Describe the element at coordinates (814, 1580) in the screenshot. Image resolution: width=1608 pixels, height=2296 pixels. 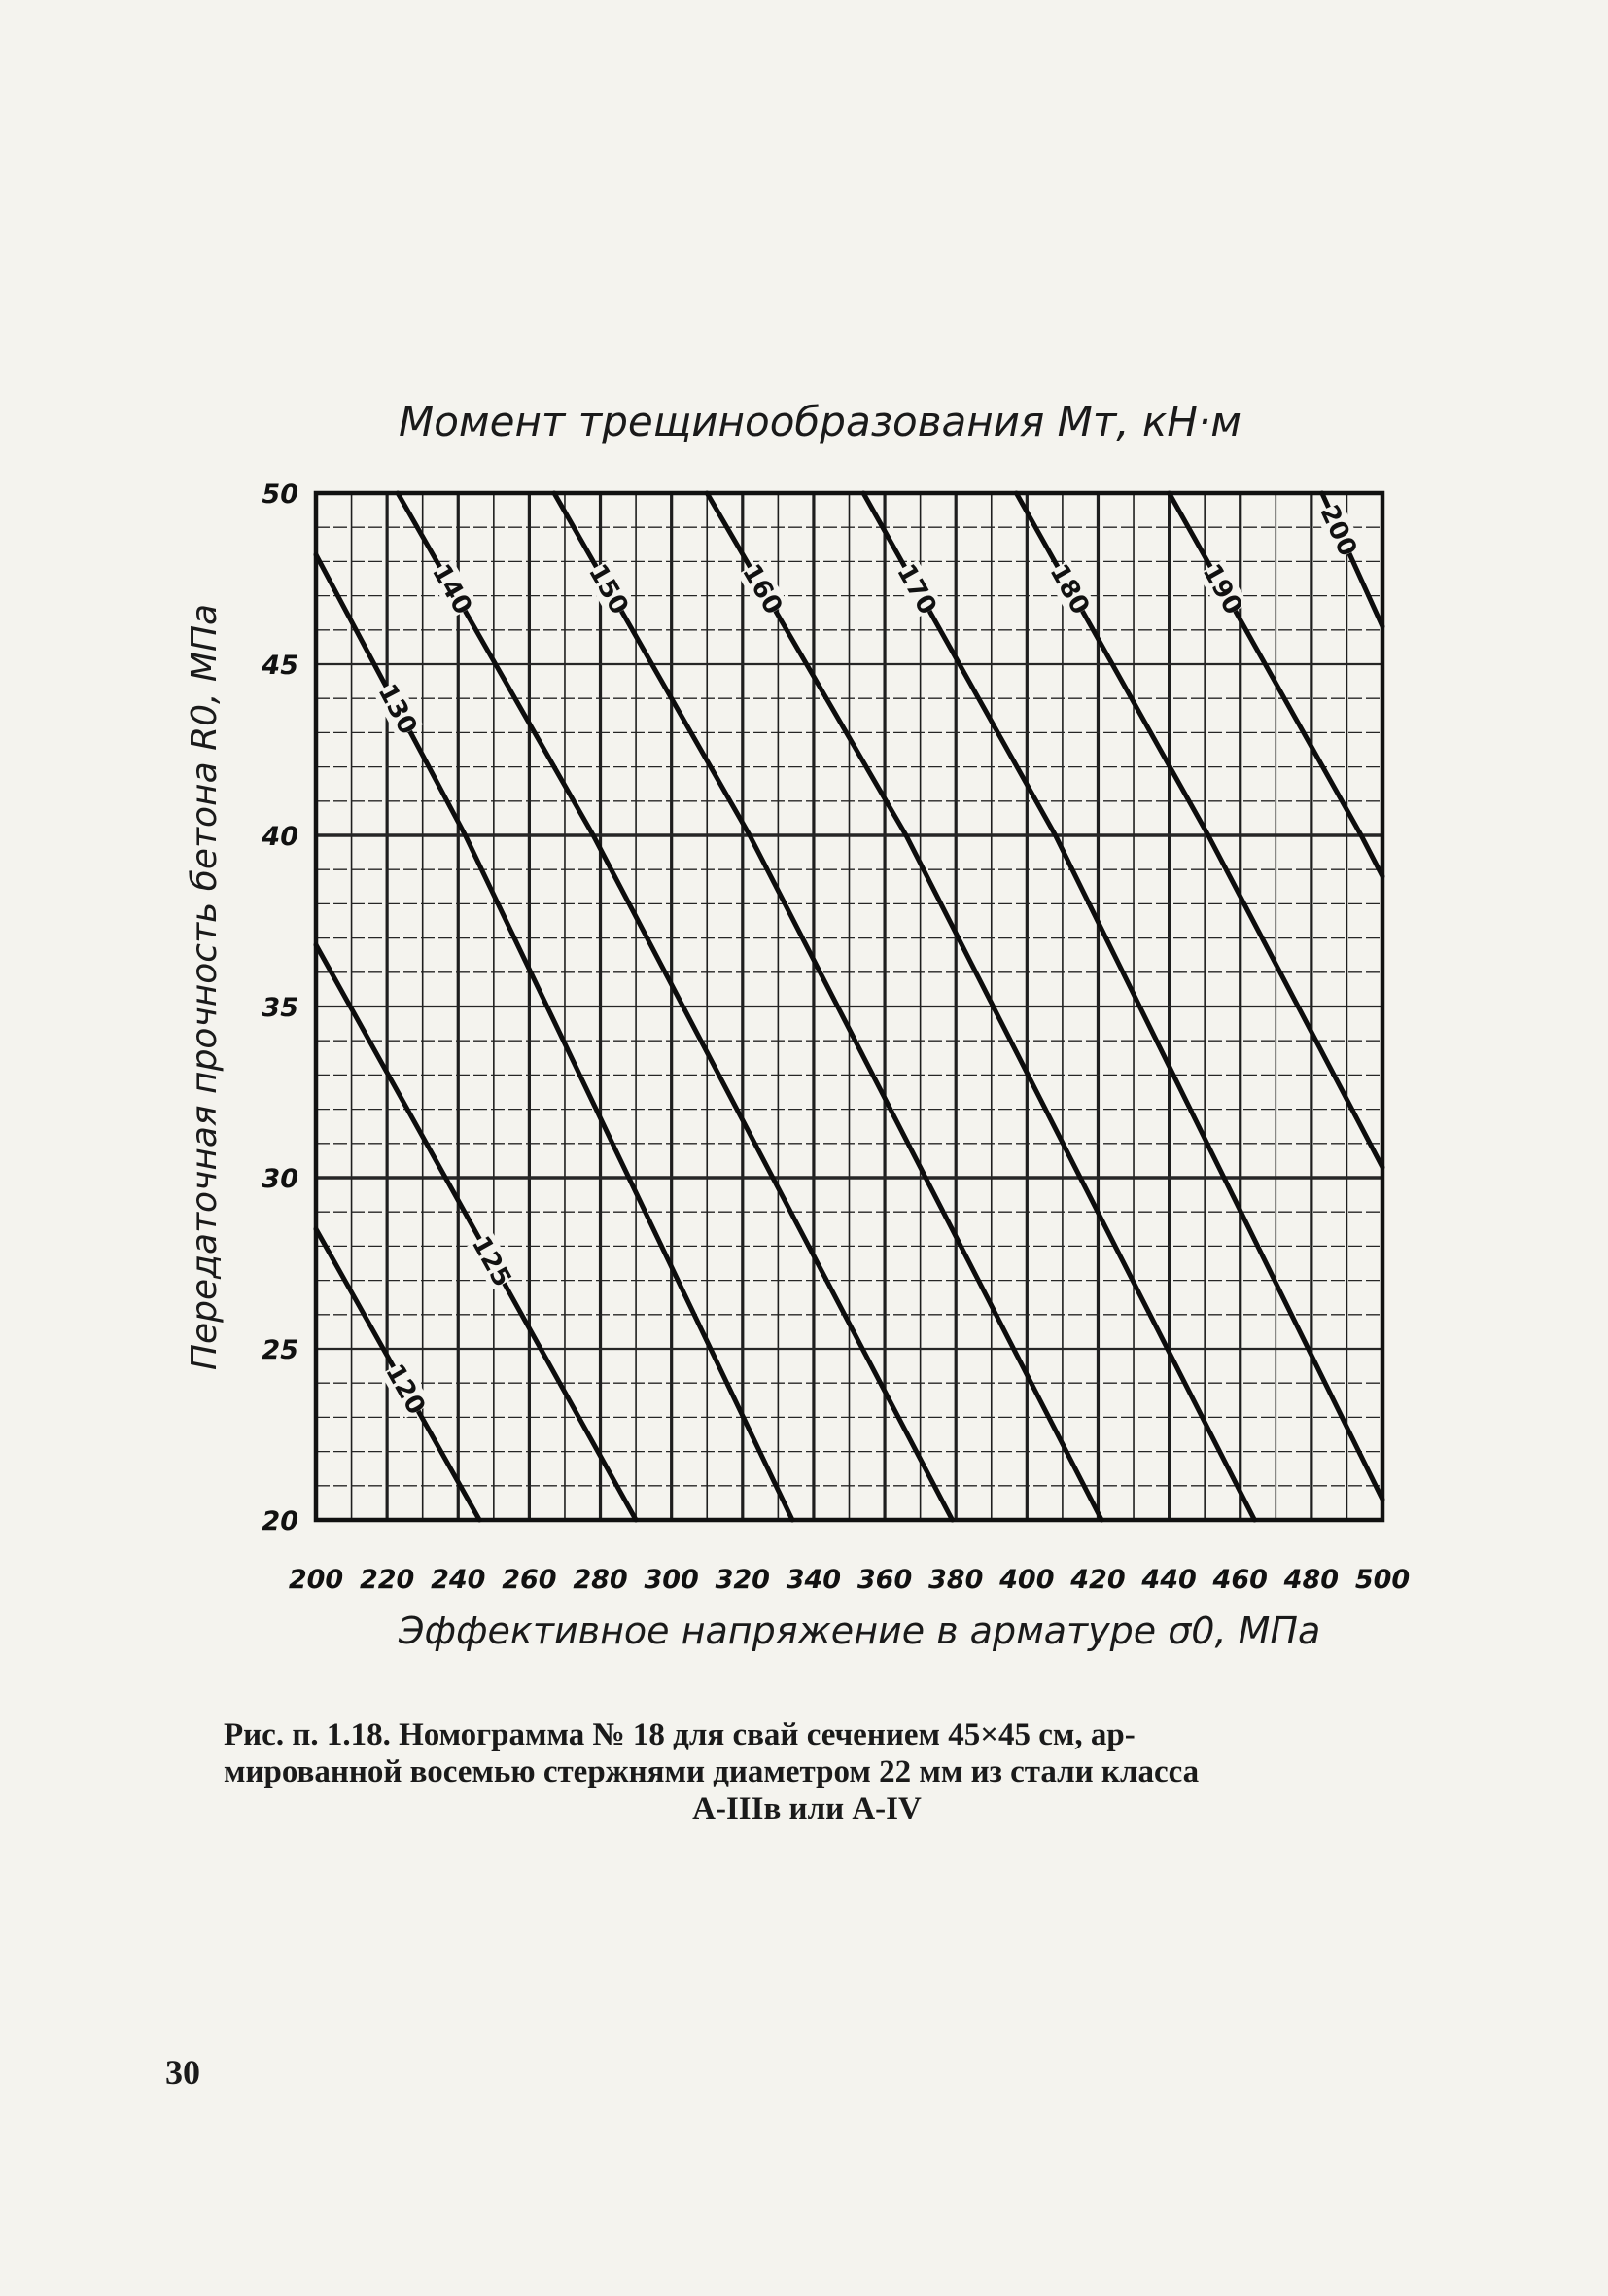
I see `x-tick-label: 340` at that location.